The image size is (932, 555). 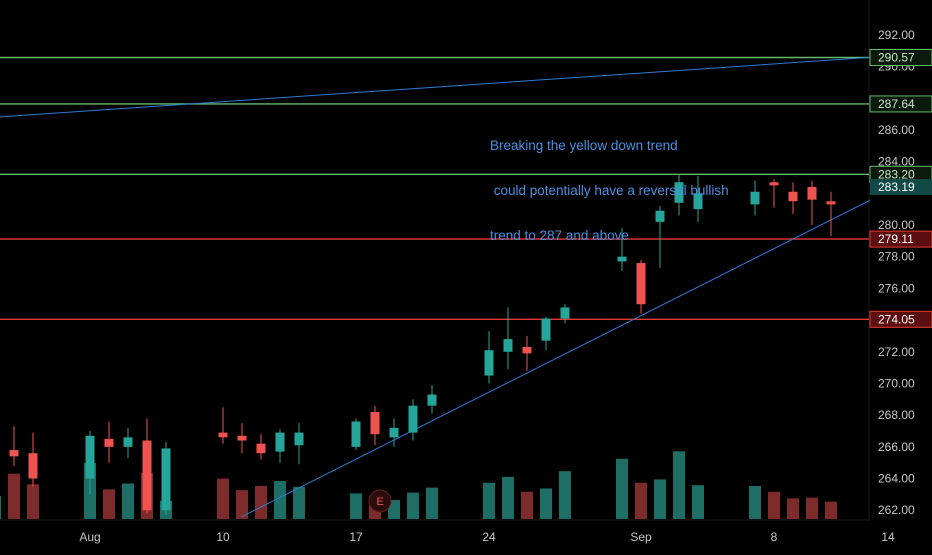 I want to click on price-axis-background, so click(x=901, y=275).